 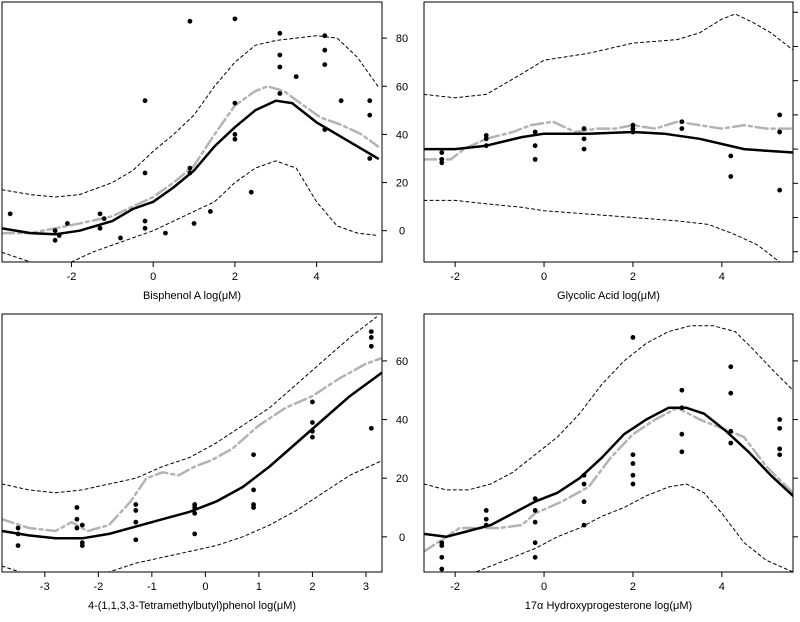 What do you see at coordinates (152, 587) in the screenshot?
I see `x-tick-label: -1` at bounding box center [152, 587].